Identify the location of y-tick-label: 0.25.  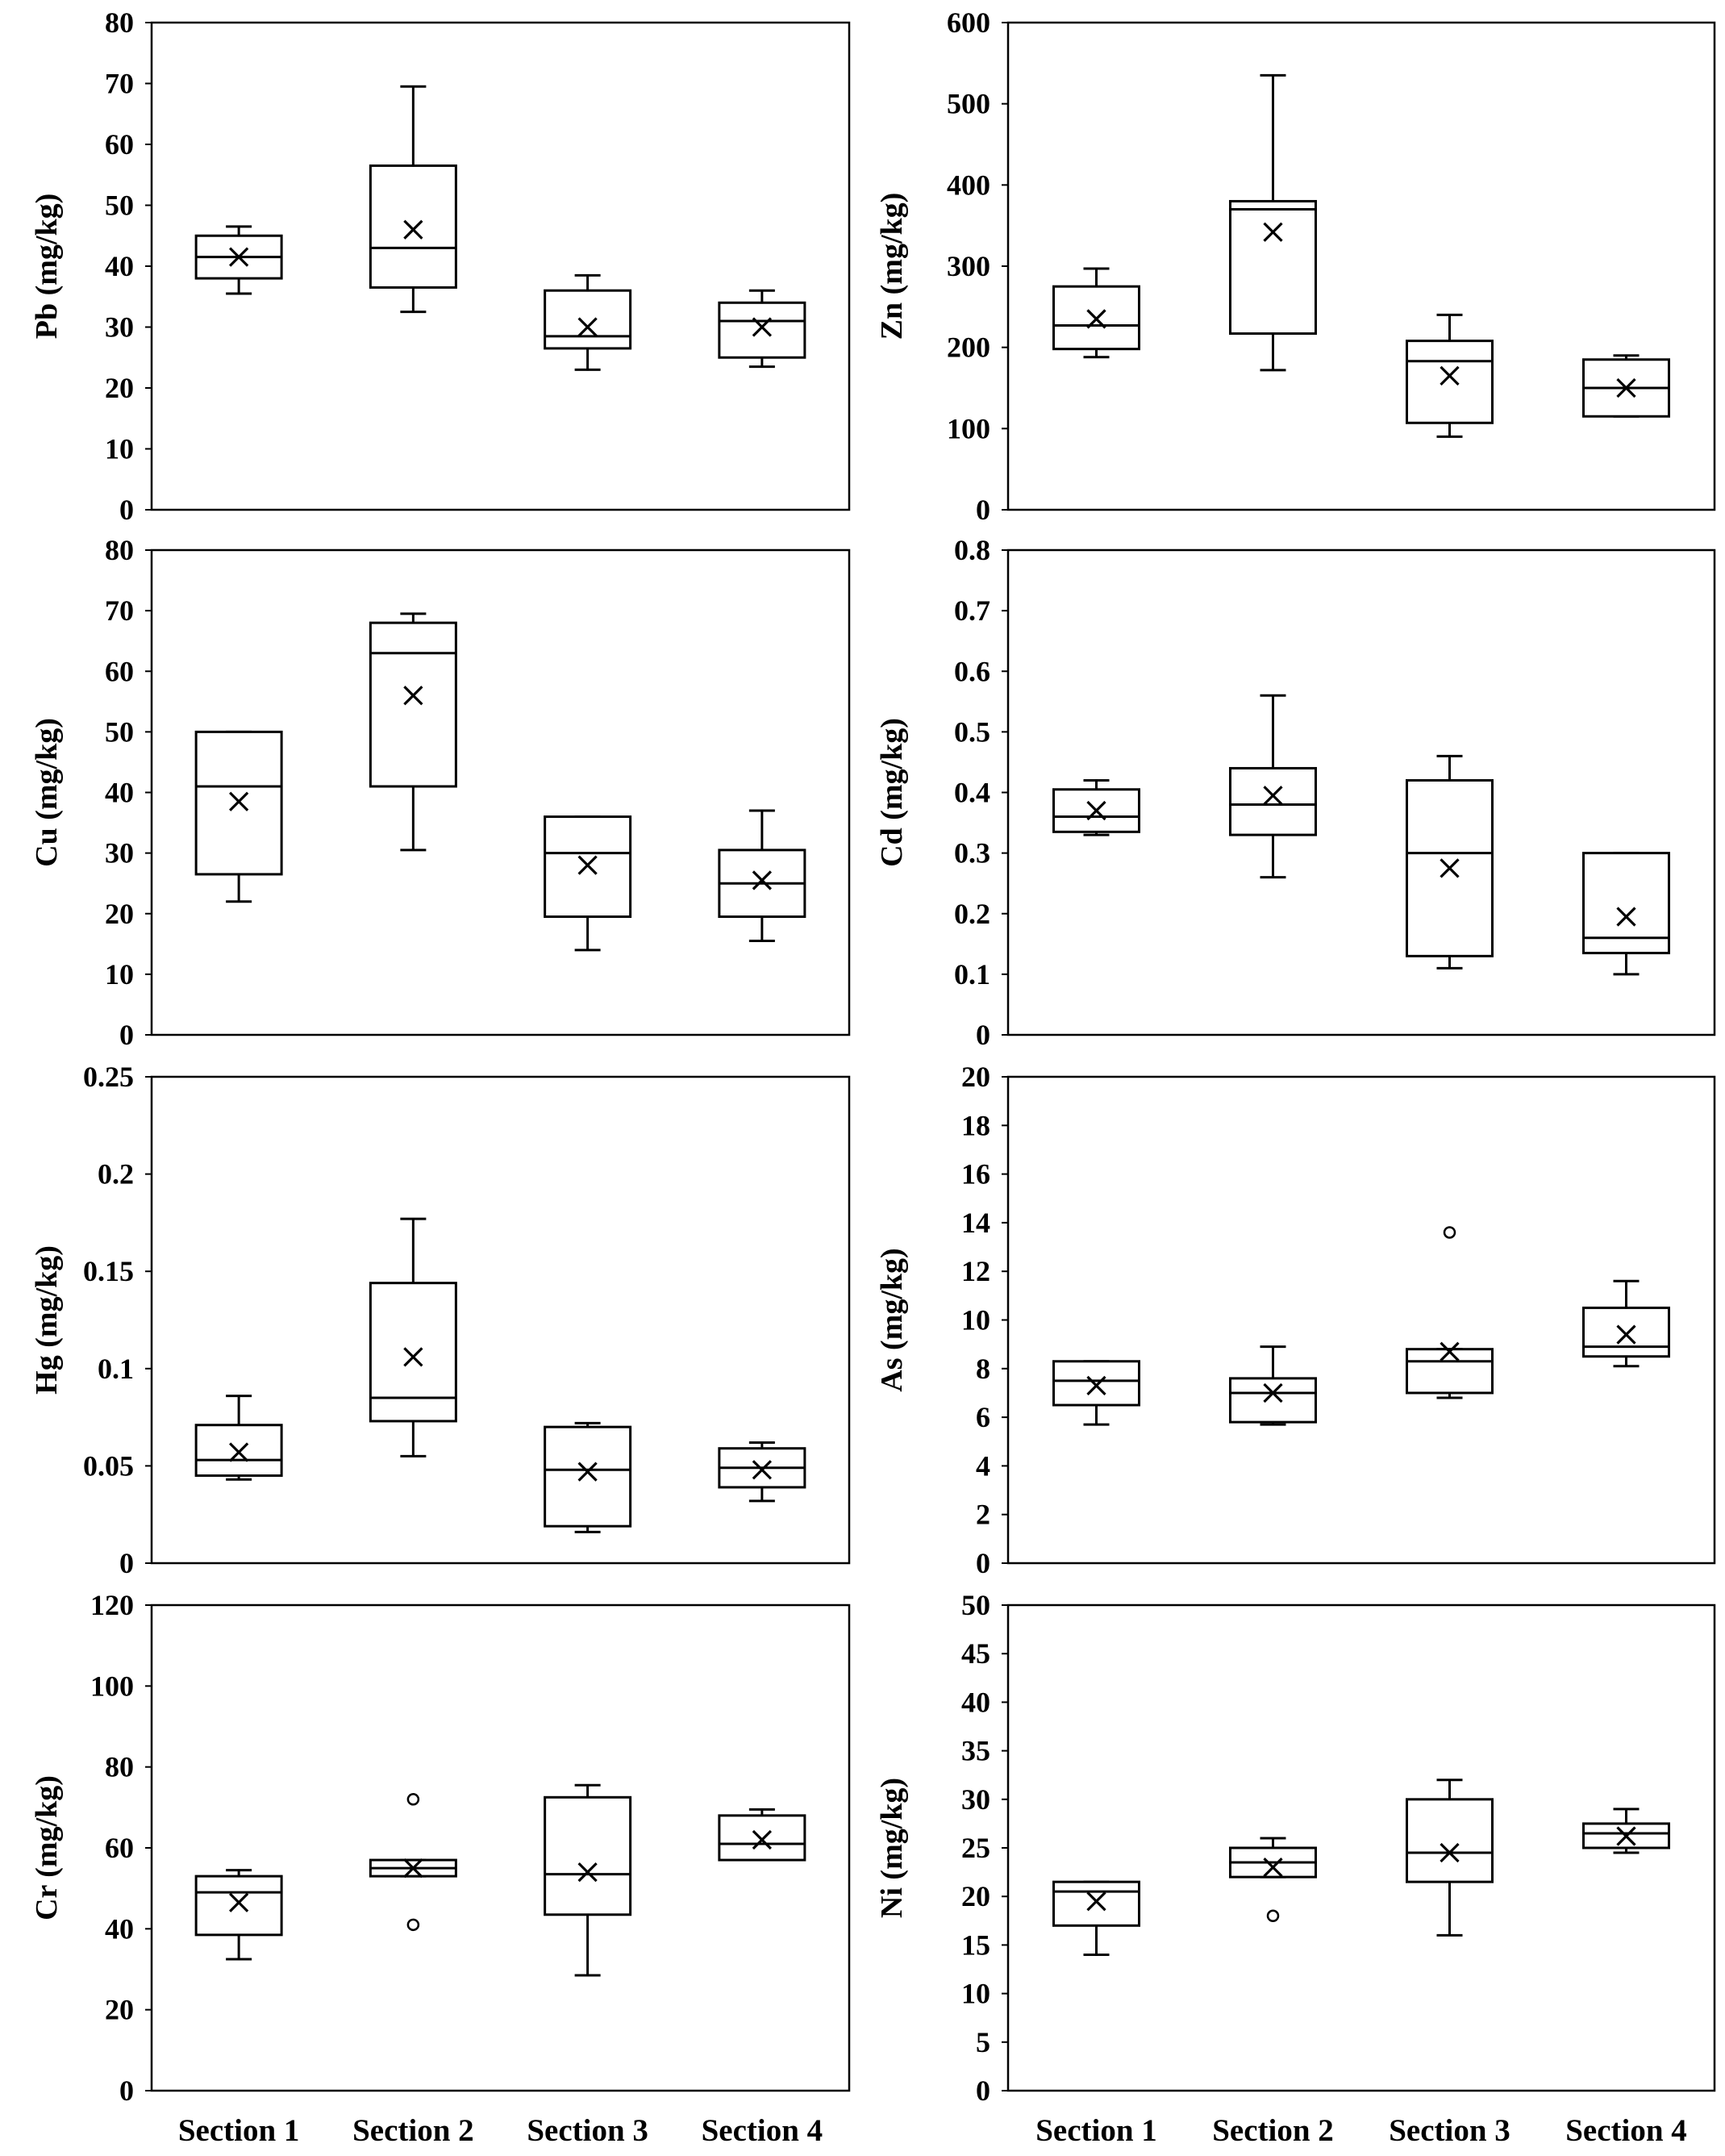
(108, 1077).